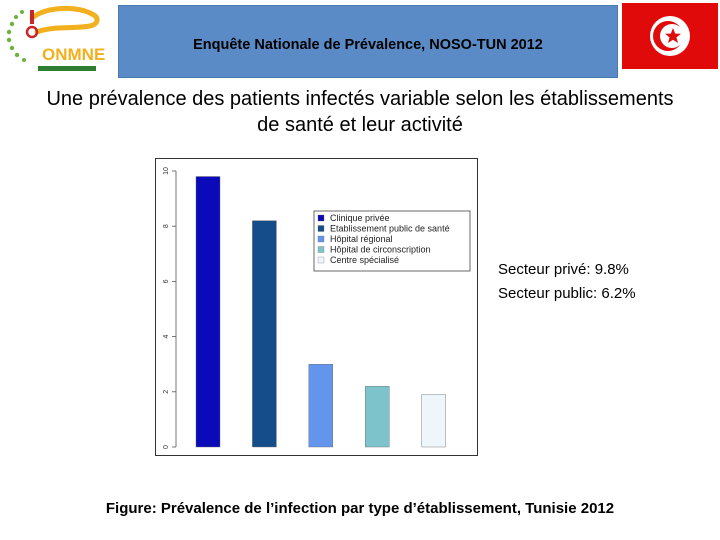 Image resolution: width=720 pixels, height=540 pixels. Describe the element at coordinates (166, 171) in the screenshot. I see `y-tick-label-5: 10` at that location.